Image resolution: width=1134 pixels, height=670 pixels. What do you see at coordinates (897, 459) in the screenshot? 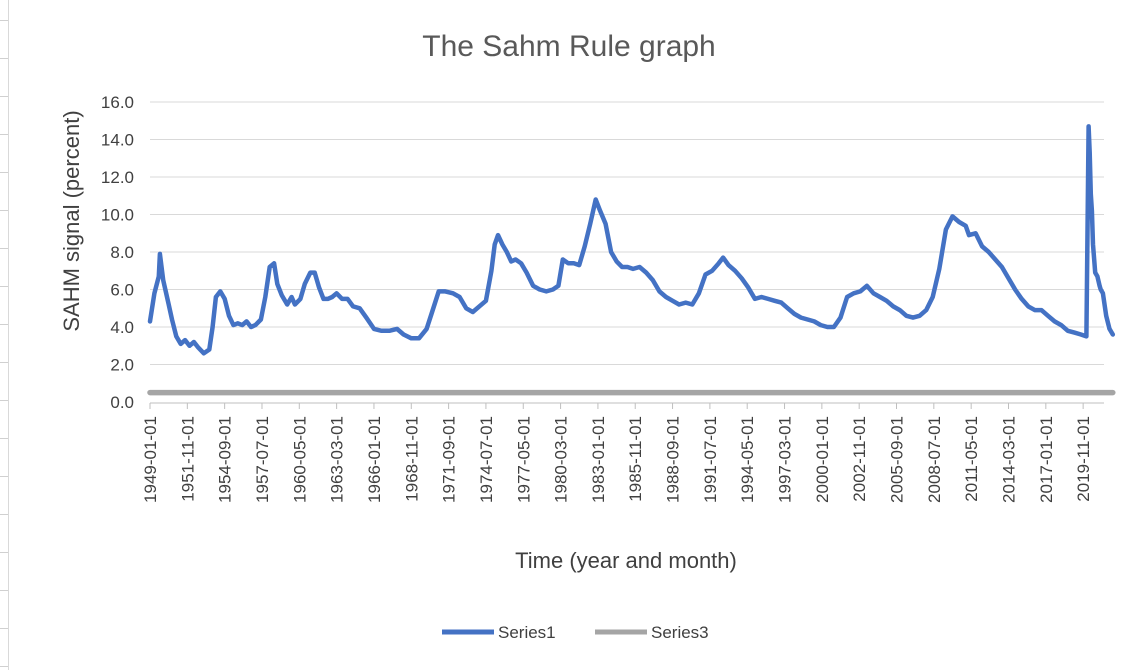
I see `x-tick-label: 2005-09-01` at bounding box center [897, 459].